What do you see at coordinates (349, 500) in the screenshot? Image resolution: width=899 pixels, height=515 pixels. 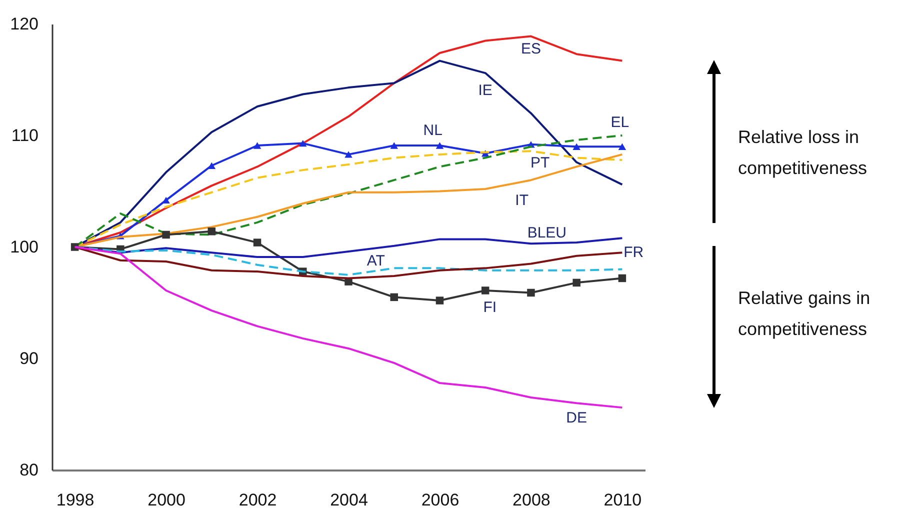 I see `x-tick-label: 2004` at bounding box center [349, 500].